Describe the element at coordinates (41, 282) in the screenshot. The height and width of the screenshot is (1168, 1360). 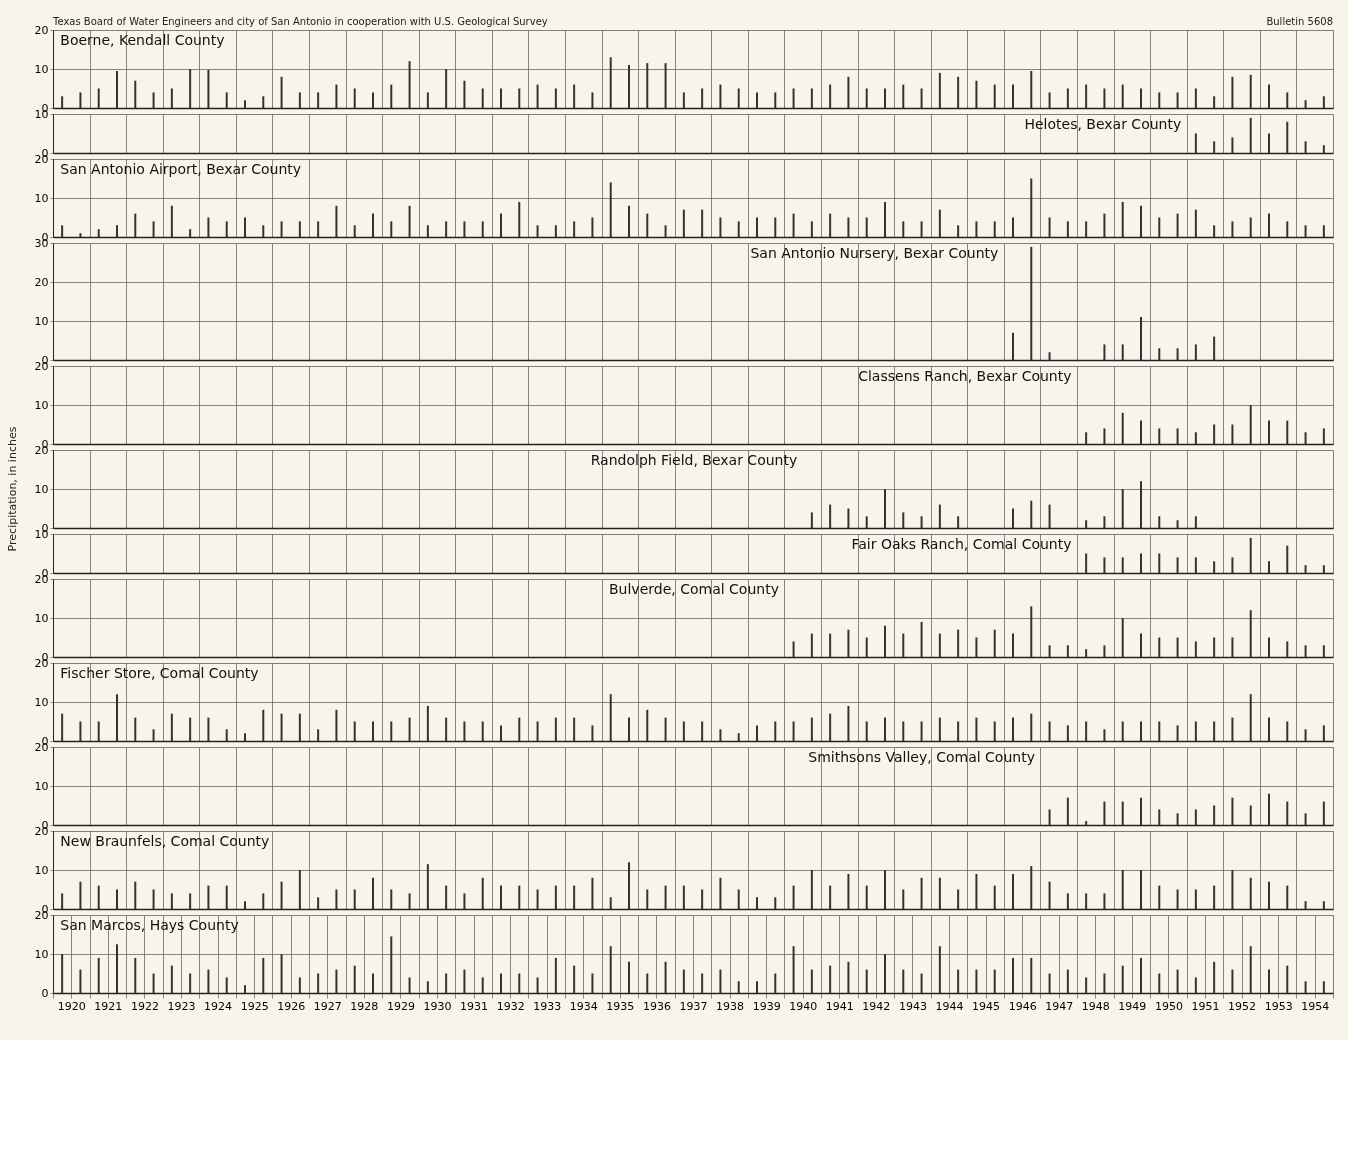
I see `y-tick-label: 20` at that location.